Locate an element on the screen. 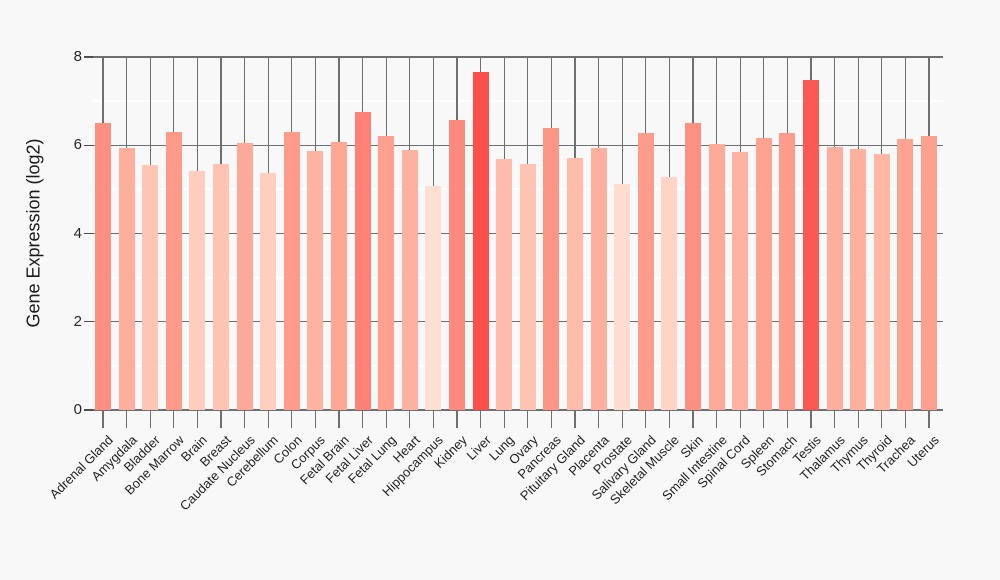  bar-small-intestine is located at coordinates (716, 277).